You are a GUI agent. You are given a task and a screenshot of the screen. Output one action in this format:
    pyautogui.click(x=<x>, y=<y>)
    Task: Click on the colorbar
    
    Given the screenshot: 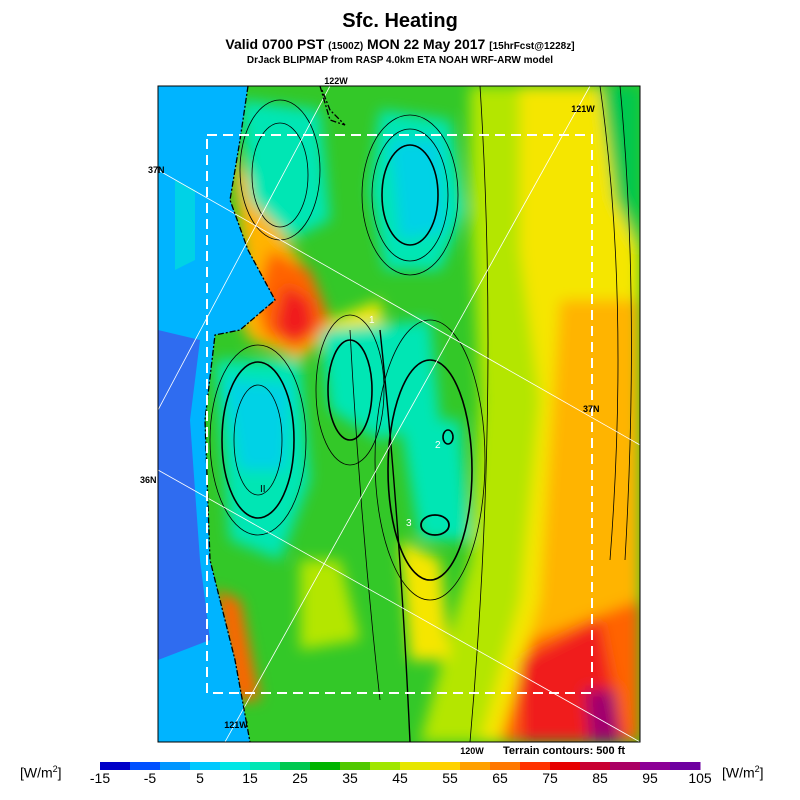 What is the action you would take?
    pyautogui.click(x=400, y=766)
    